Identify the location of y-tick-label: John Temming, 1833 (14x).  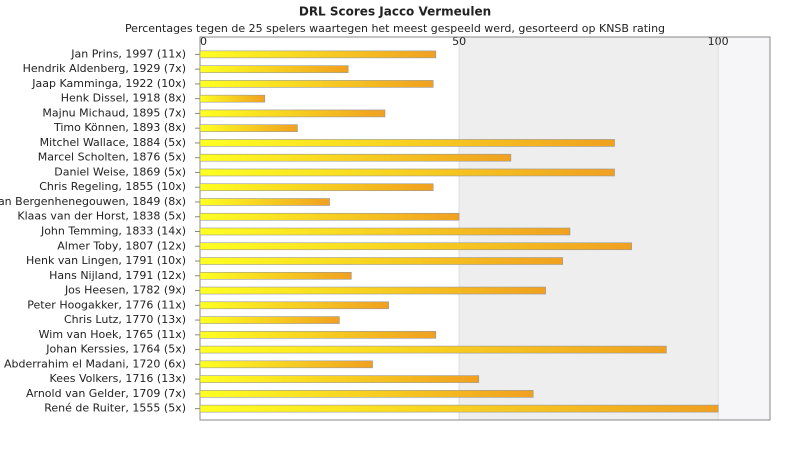
(113, 231).